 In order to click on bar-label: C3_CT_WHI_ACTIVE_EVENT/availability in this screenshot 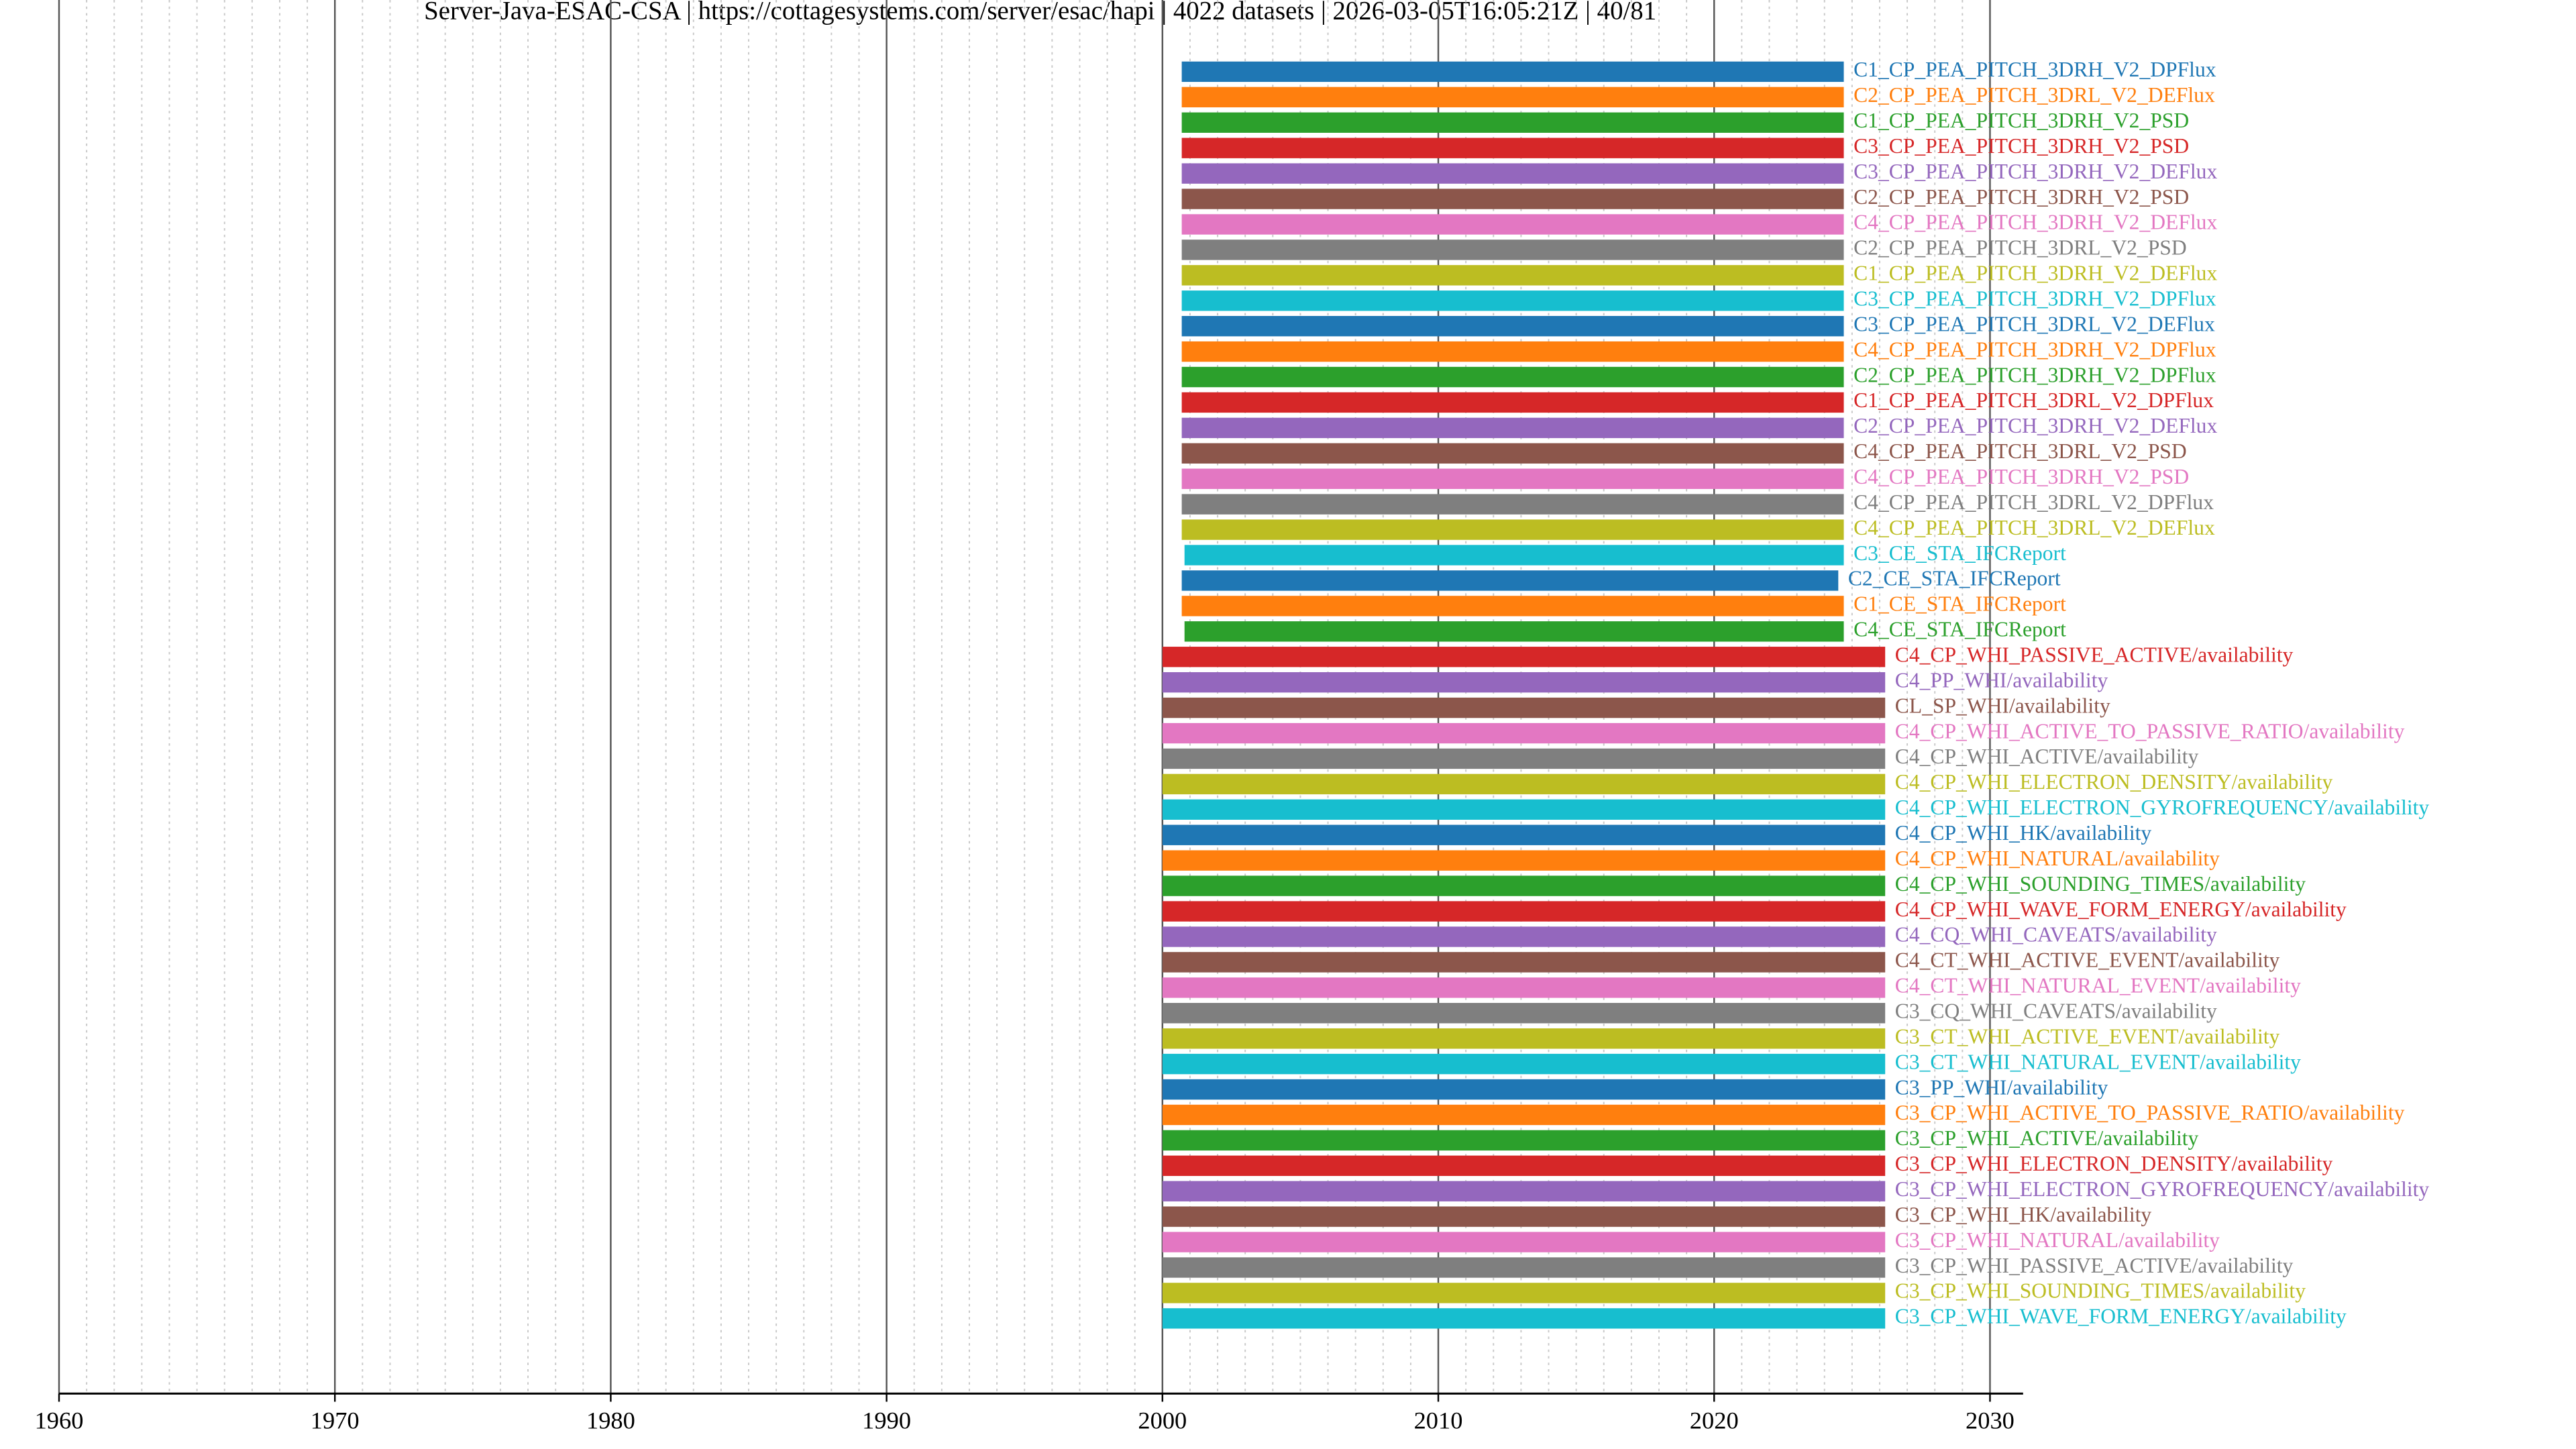, I will do `click(2087, 1036)`.